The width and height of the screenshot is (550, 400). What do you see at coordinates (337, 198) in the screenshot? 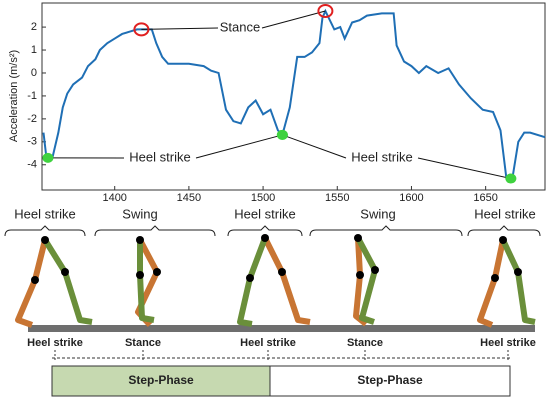
I see `x-tick-label: 1550` at bounding box center [337, 198].